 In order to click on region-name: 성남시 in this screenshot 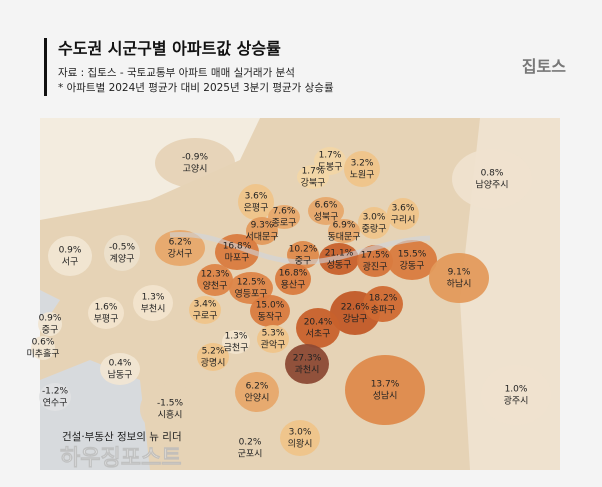, I will do `click(385, 396)`.